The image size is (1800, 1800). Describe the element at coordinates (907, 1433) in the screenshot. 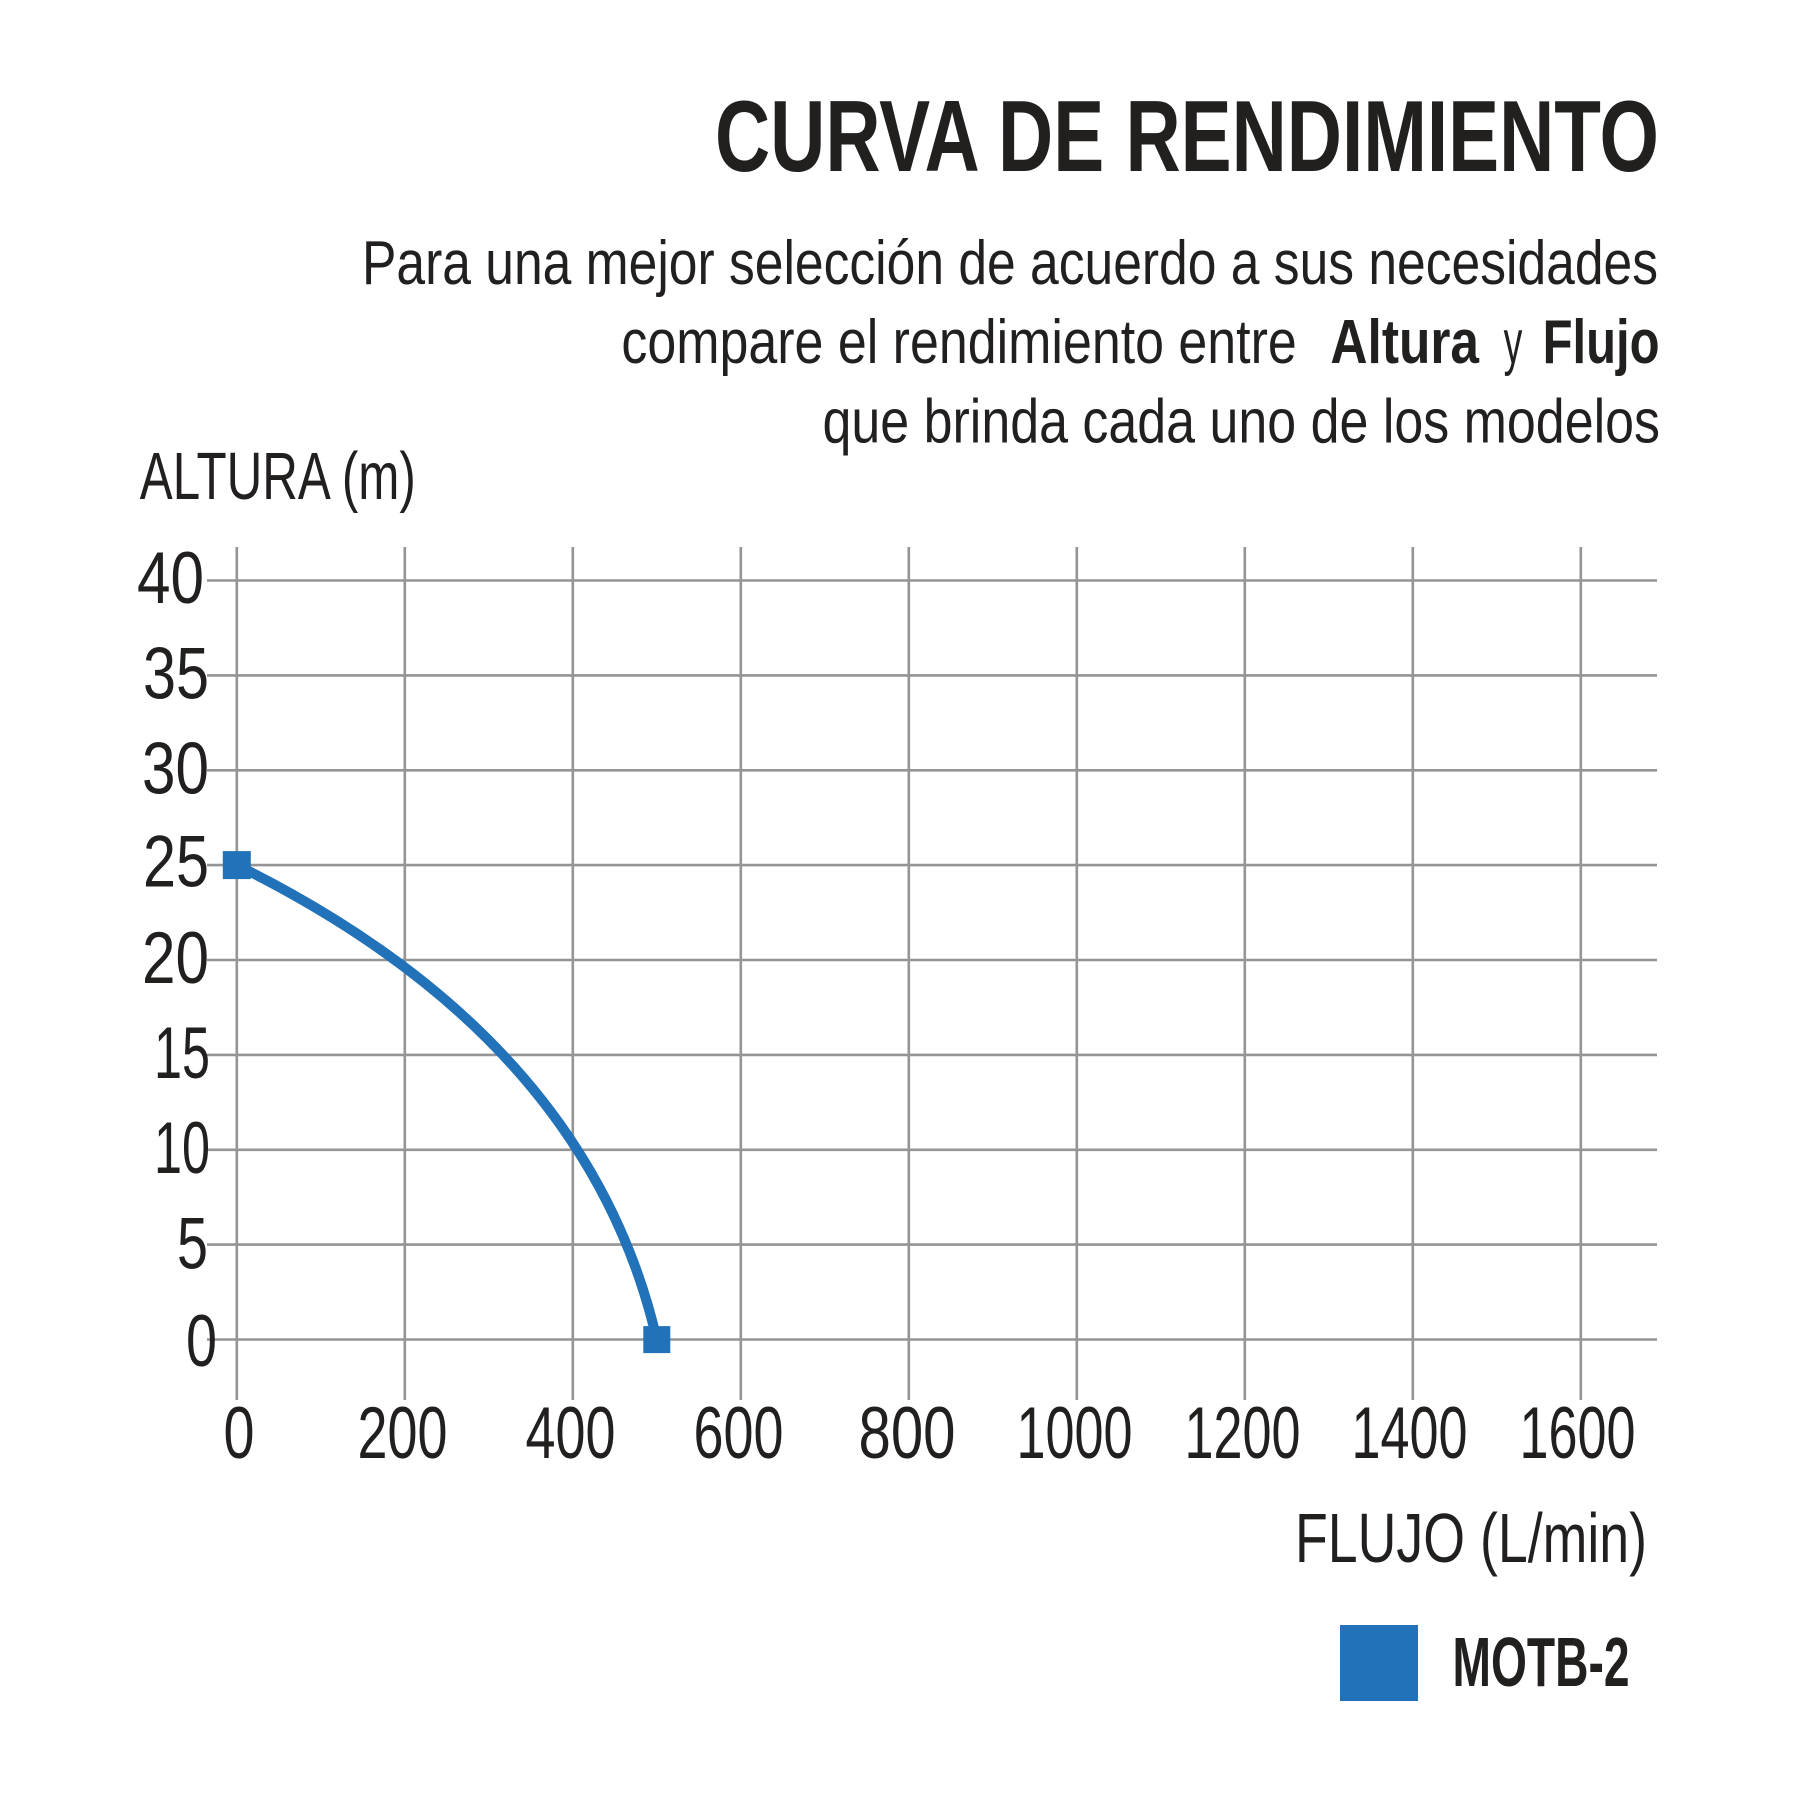

I see `svg-text: 800` at that location.